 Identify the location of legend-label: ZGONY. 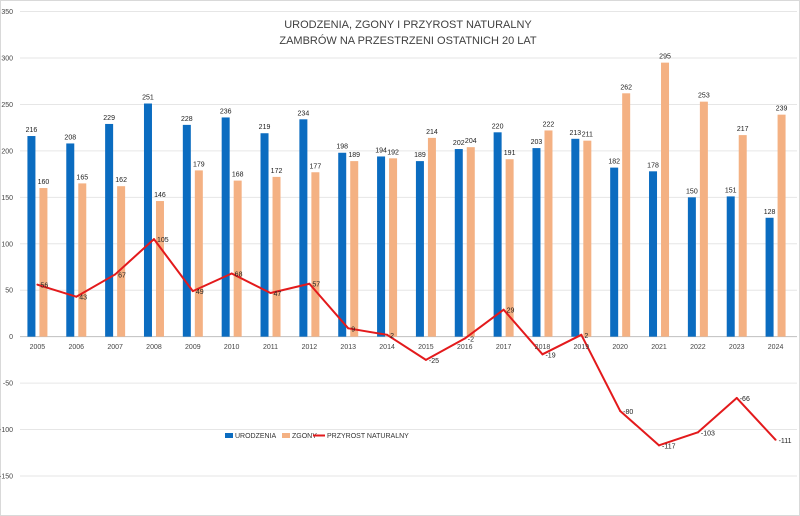
(304, 436).